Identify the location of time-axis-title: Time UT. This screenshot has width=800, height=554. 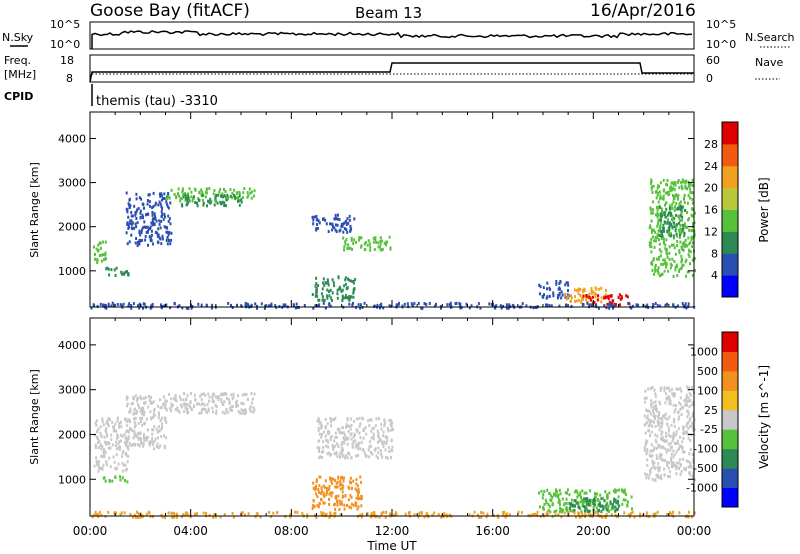
(391, 546).